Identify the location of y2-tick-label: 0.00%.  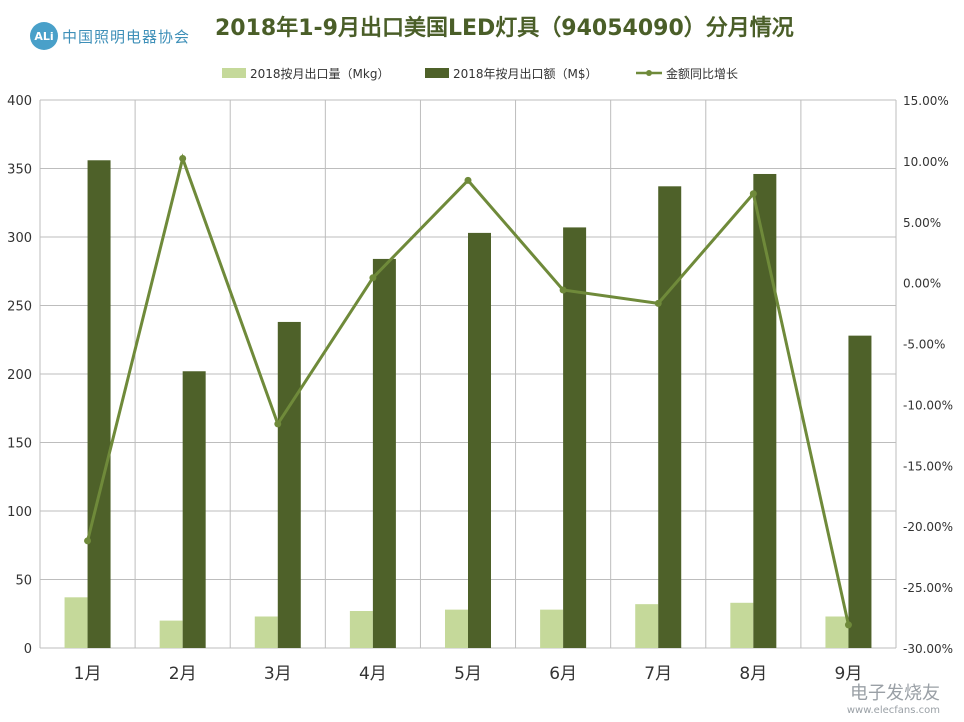
(922, 284).